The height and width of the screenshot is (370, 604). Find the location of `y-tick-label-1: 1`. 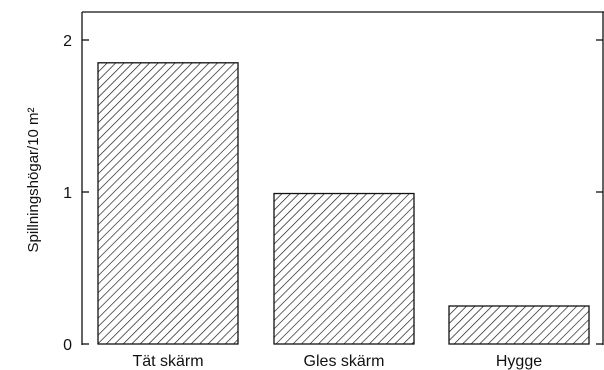

y-tick-label-1: 1 is located at coordinates (67, 193).